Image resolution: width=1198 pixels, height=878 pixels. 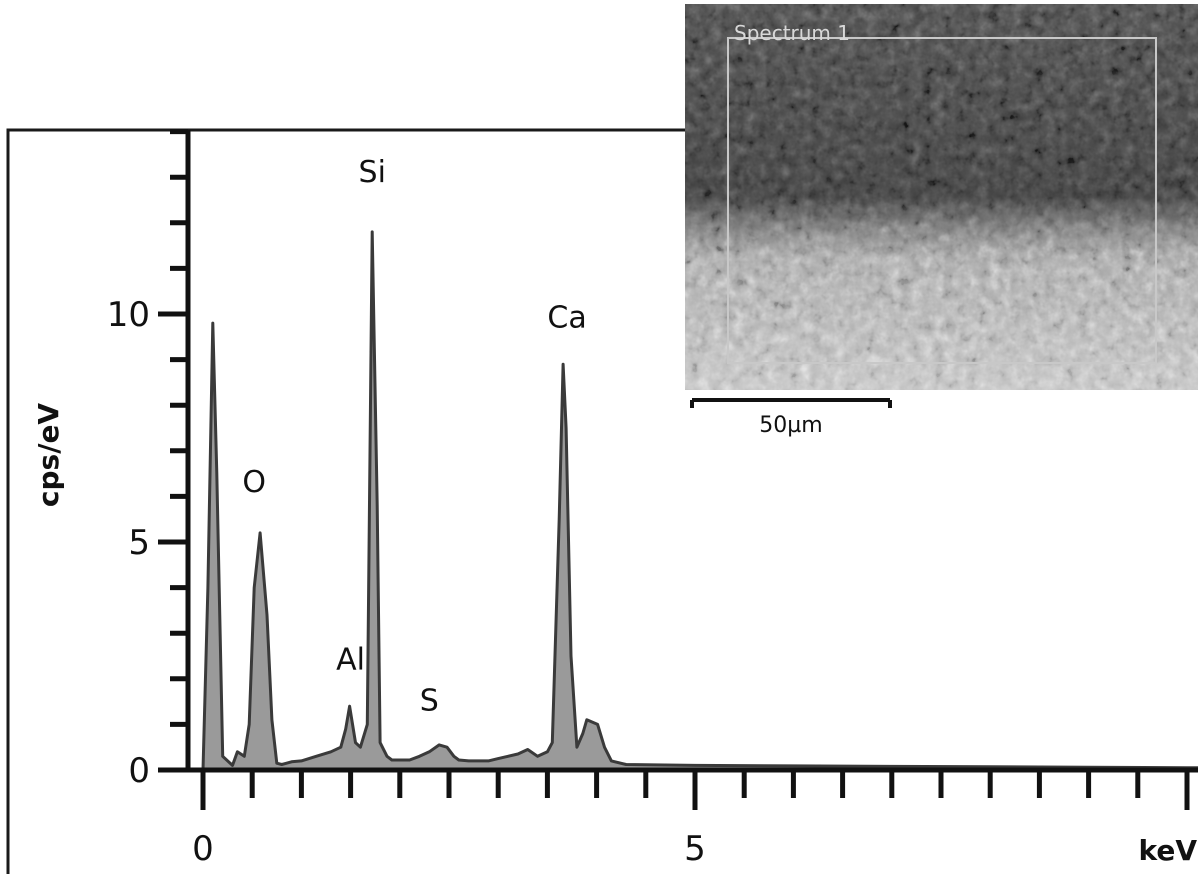 What do you see at coordinates (790, 425) in the screenshot?
I see `scale-bar-label: 50µm` at bounding box center [790, 425].